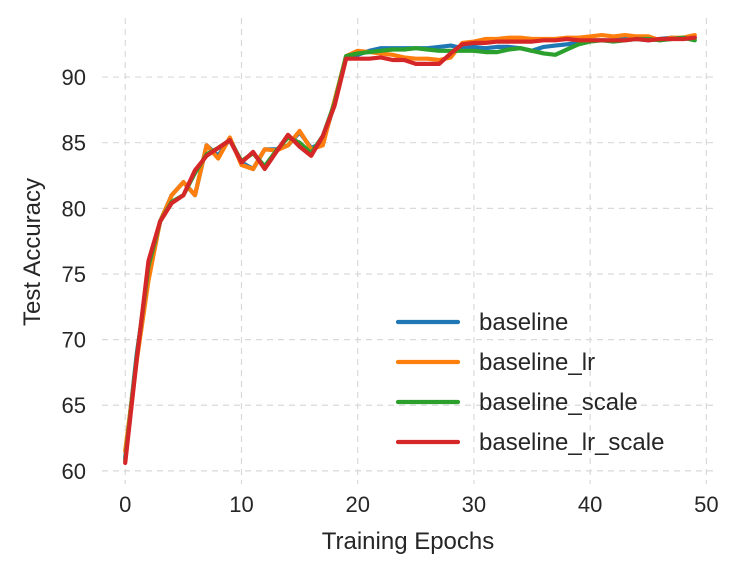 The width and height of the screenshot is (737, 574). What do you see at coordinates (241, 504) in the screenshot?
I see `x-tick-label: 10` at bounding box center [241, 504].